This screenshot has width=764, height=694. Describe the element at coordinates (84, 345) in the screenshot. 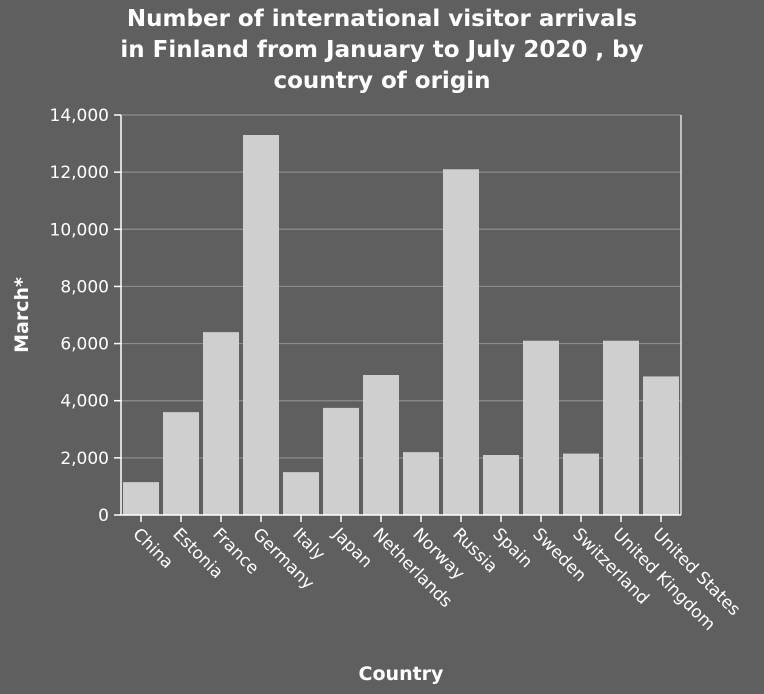

I see `y-tick-label: 6,000` at that location.